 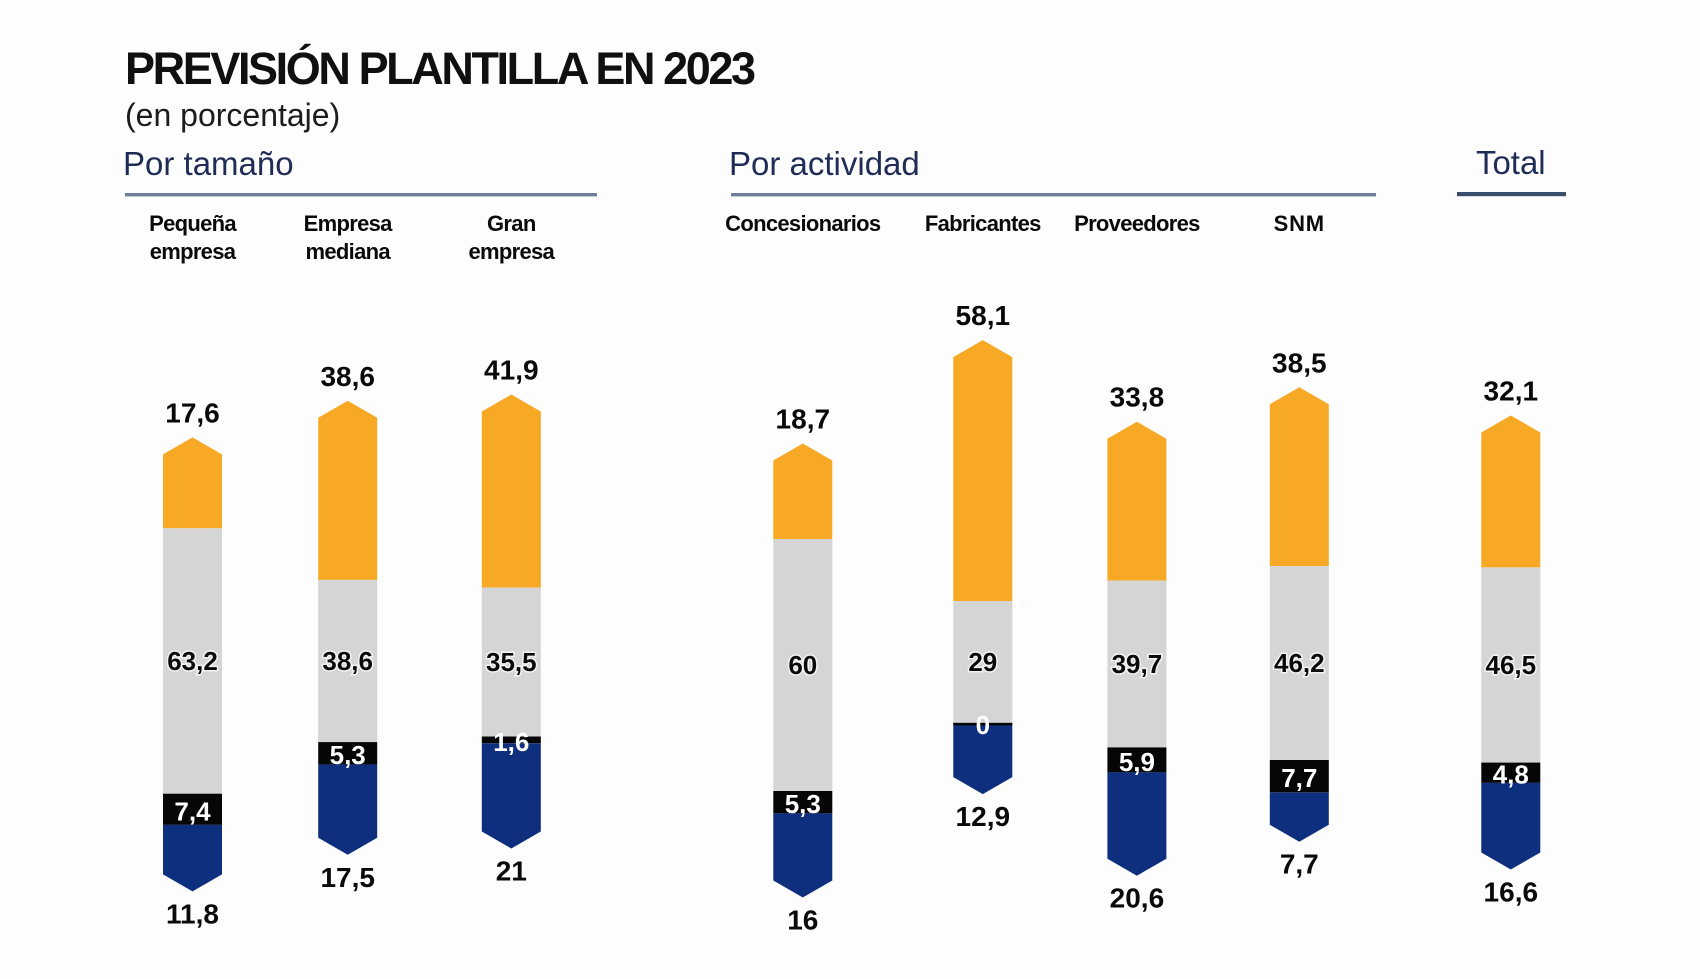 What do you see at coordinates (982, 662) in the screenshot?
I see `svg-text: 29` at bounding box center [982, 662].